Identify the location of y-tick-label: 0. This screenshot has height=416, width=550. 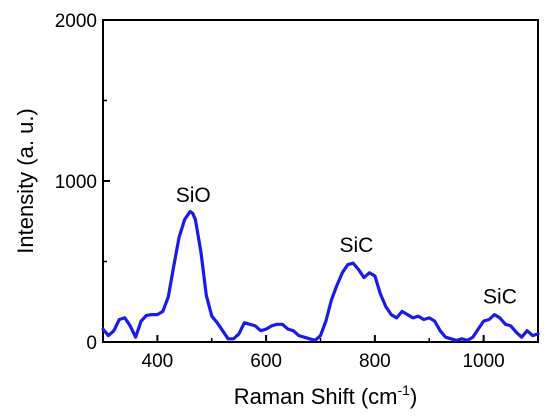
(91, 343).